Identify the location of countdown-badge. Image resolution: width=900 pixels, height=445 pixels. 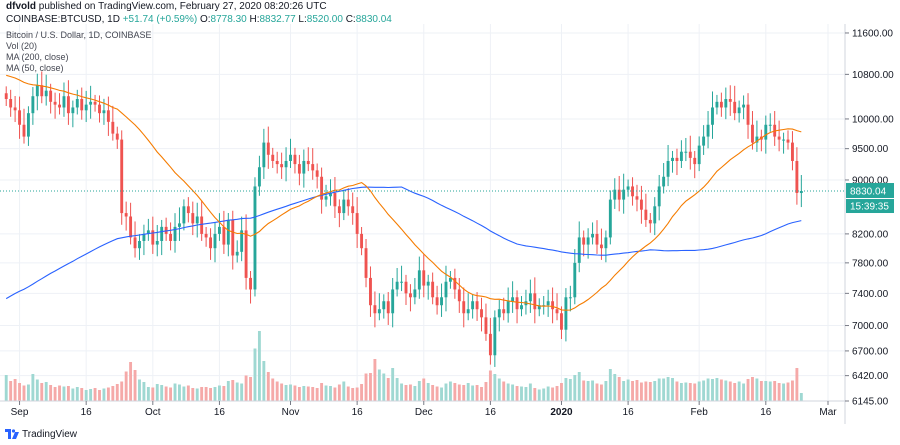
(870, 206).